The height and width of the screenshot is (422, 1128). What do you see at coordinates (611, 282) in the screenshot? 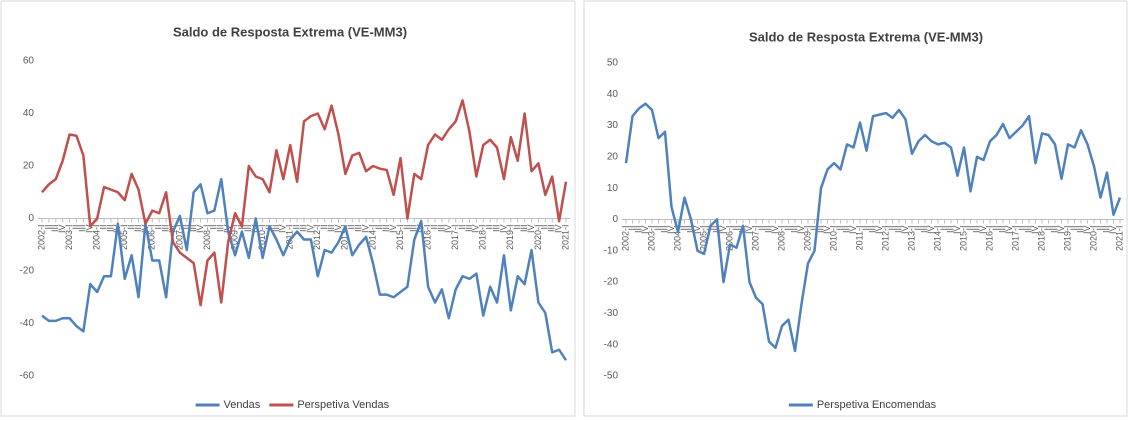
I see `y-tick-label: -20` at bounding box center [611, 282].